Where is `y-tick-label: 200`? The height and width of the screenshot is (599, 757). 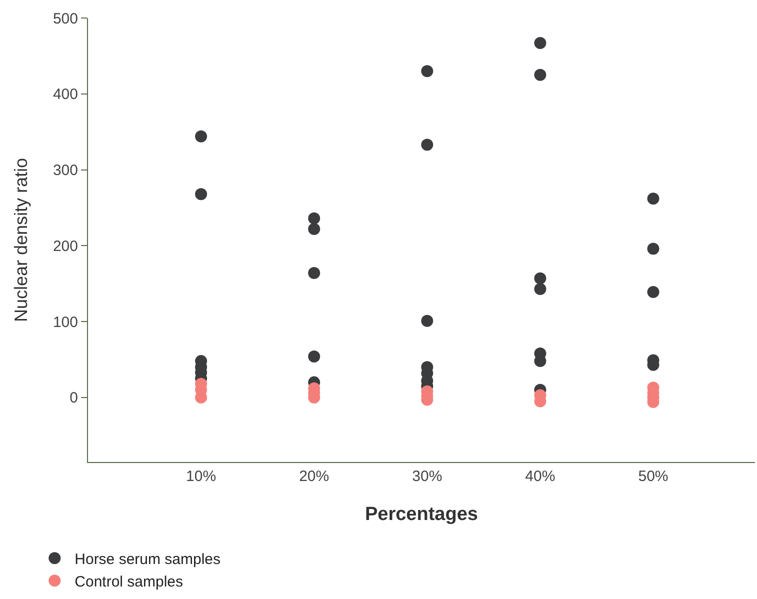 y-tick-label: 200 is located at coordinates (65, 246).